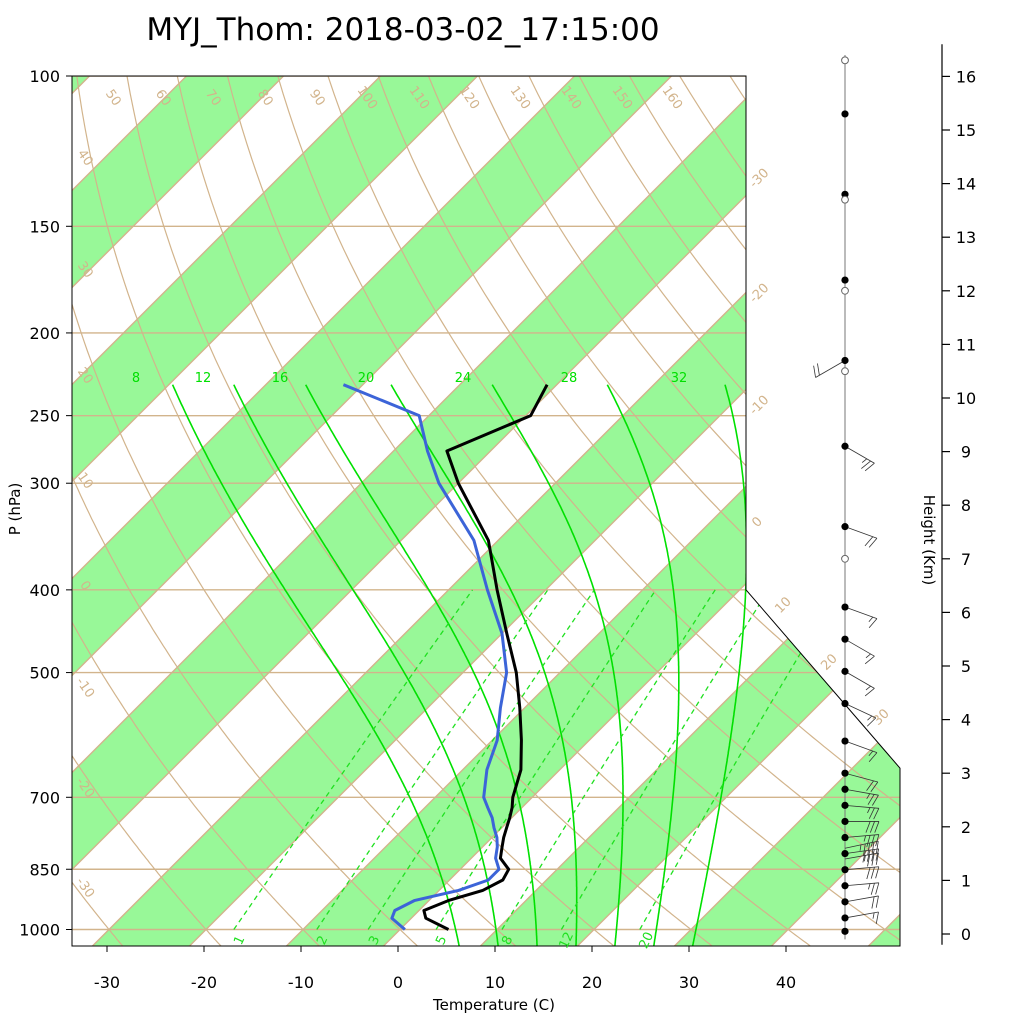 This screenshot has width=1024, height=1024. I want to click on left-edge-label: -30, so click(85, 888).